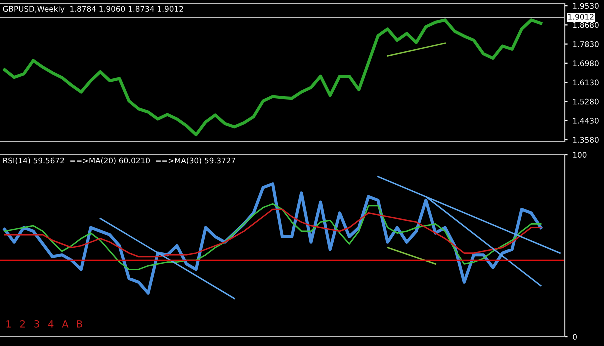  Describe the element at coordinates (37, 324) in the screenshot. I see `annotation: 3` at that location.